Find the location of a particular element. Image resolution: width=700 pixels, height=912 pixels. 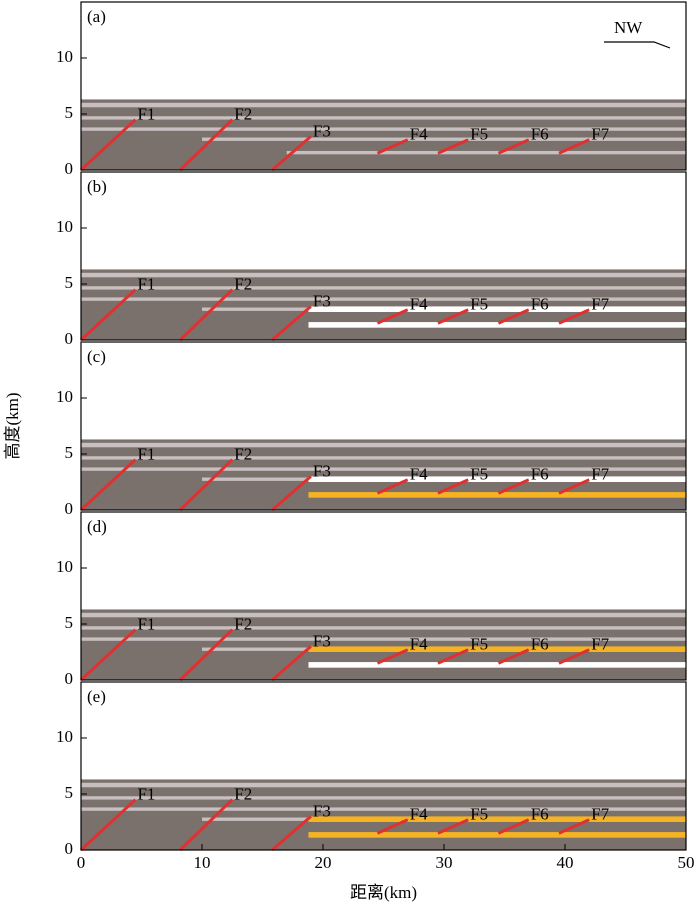

annotation: NW is located at coordinates (628, 27).